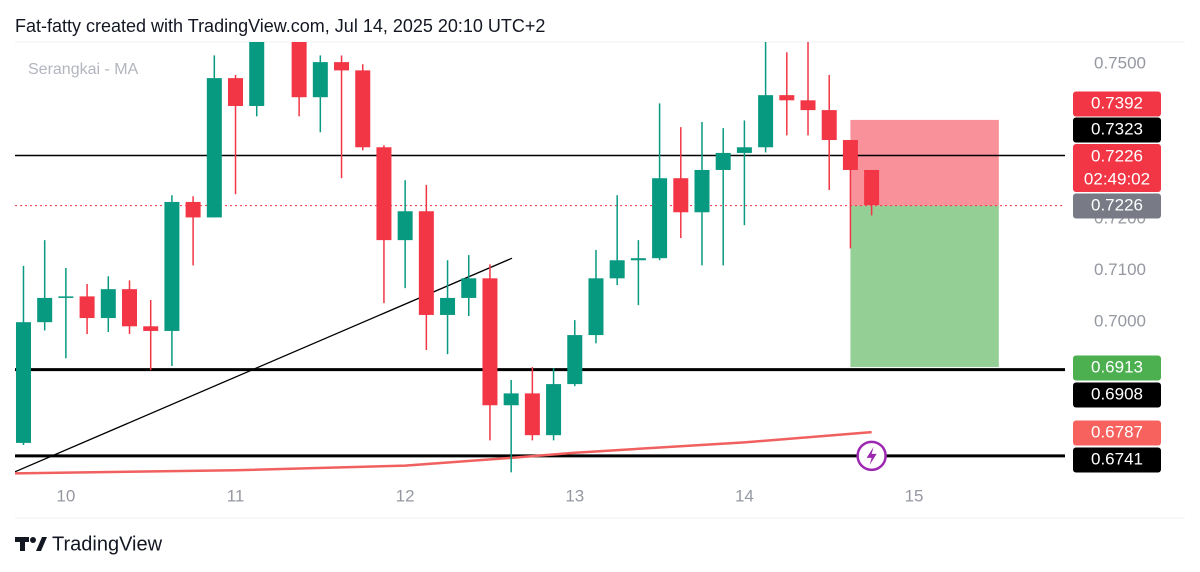 Image resolution: width=1200 pixels, height=572 pixels. I want to click on x-tick-label: 15, so click(914, 495).